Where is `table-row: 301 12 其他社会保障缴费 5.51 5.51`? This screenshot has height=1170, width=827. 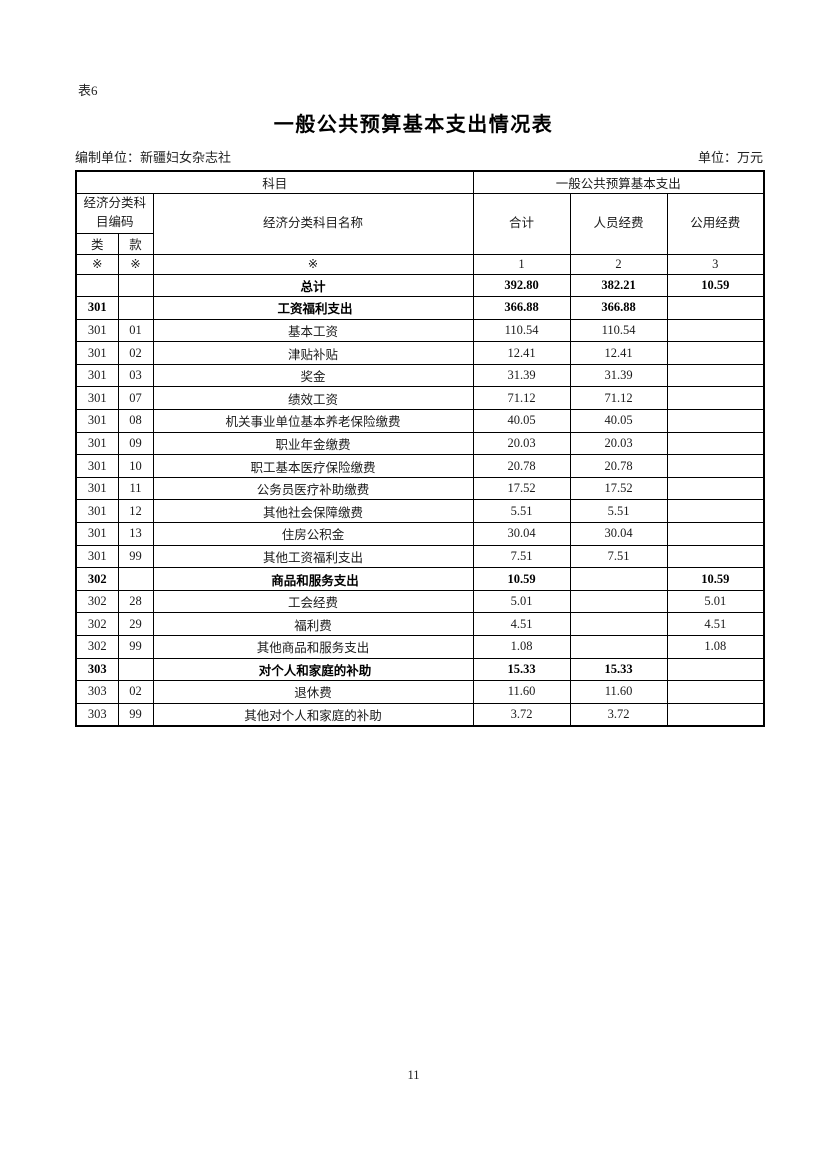
table-row: 301 12 其他社会保障缴费 5.51 5.51 is located at coordinates (420, 511).